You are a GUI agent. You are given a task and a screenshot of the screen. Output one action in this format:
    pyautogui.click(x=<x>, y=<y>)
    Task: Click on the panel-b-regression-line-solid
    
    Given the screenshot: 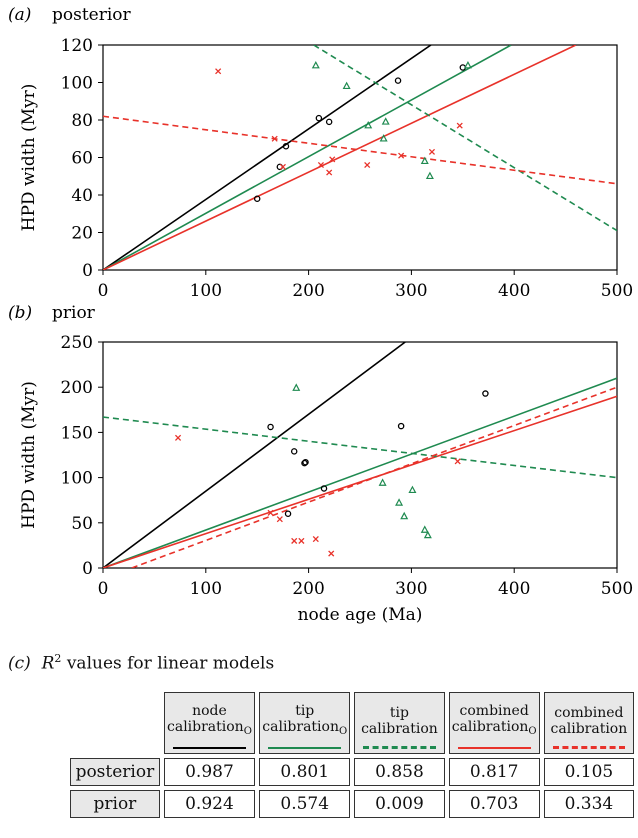 What is the action you would take?
    pyautogui.click(x=254, y=455)
    